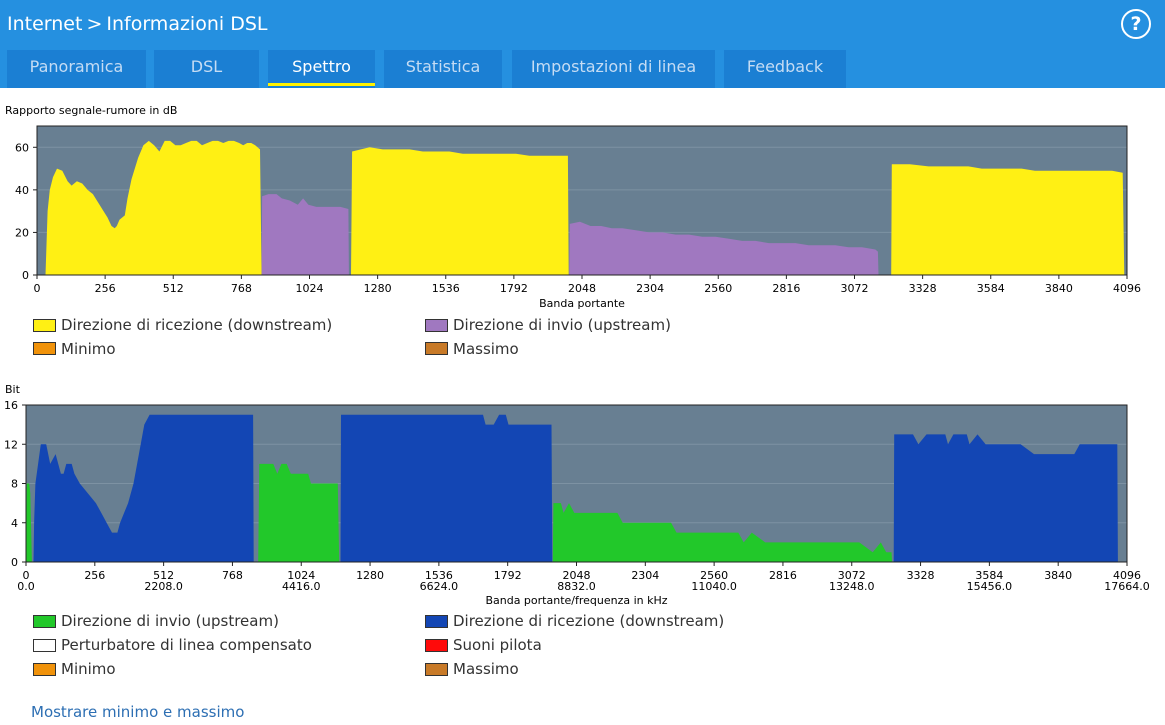  I want to click on y-tick-label: 60, so click(22, 147).